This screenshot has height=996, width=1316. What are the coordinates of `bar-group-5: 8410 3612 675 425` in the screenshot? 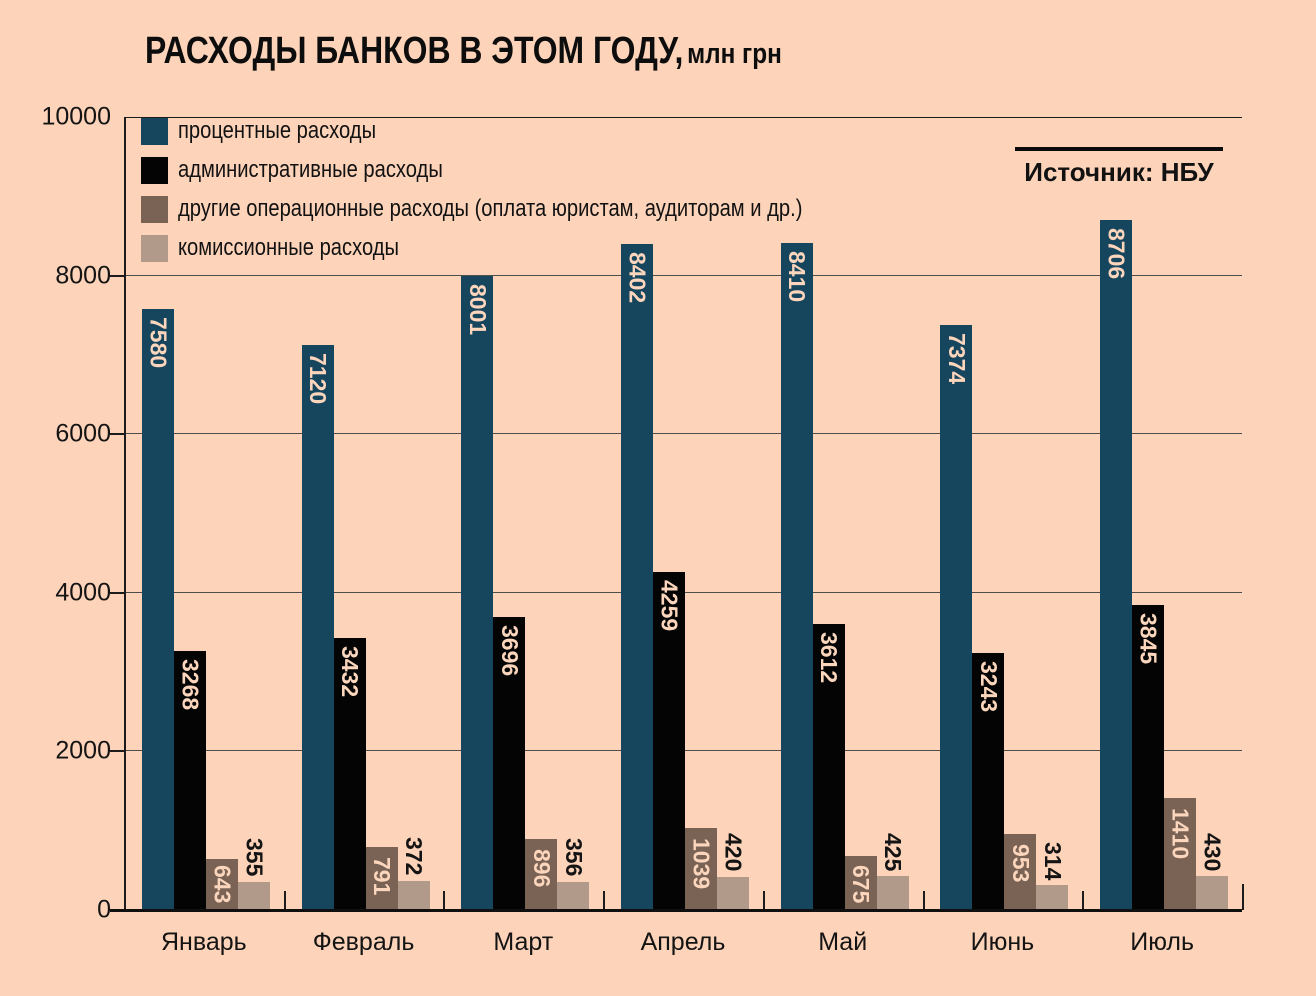 It's located at (845, 514).